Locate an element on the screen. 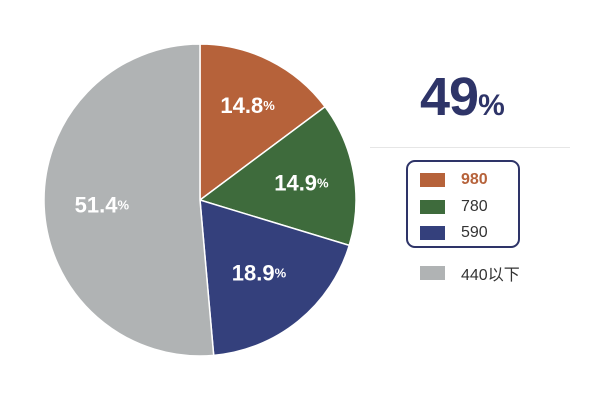  legend-label-590: 590 is located at coordinates (474, 232).